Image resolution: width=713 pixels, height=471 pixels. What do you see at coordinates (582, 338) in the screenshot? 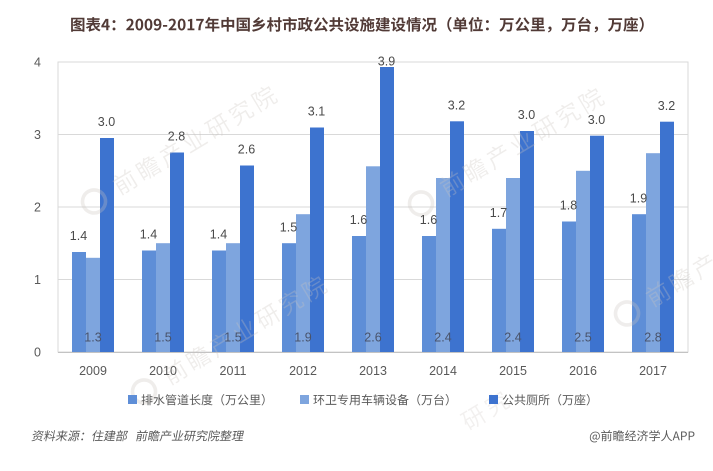
I see `svg-text: 2.5` at bounding box center [582, 338].